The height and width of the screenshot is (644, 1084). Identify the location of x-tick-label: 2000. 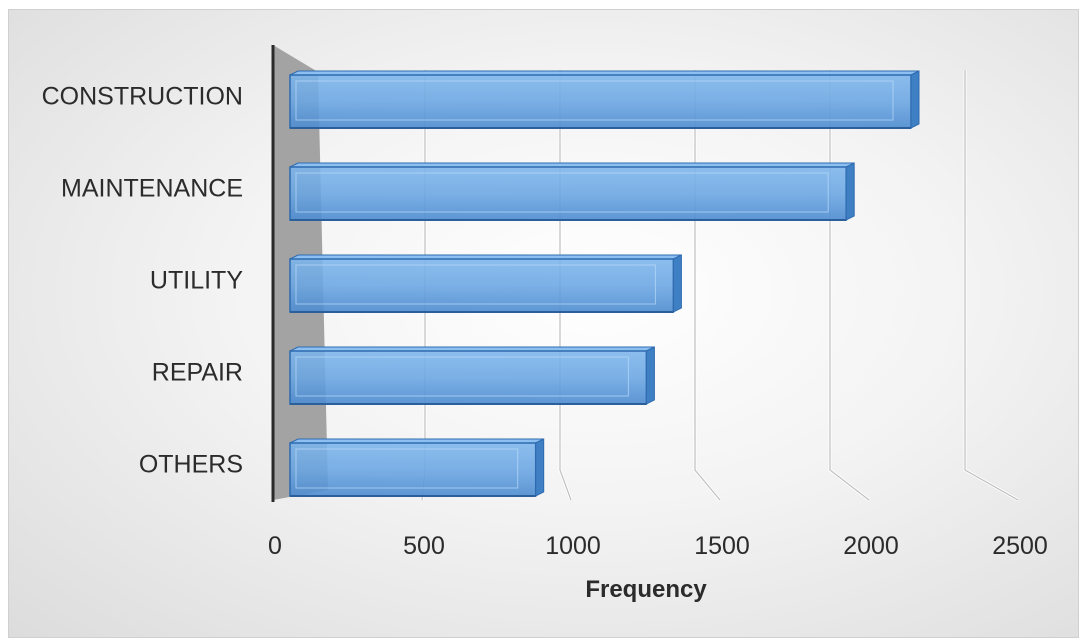
(871, 546).